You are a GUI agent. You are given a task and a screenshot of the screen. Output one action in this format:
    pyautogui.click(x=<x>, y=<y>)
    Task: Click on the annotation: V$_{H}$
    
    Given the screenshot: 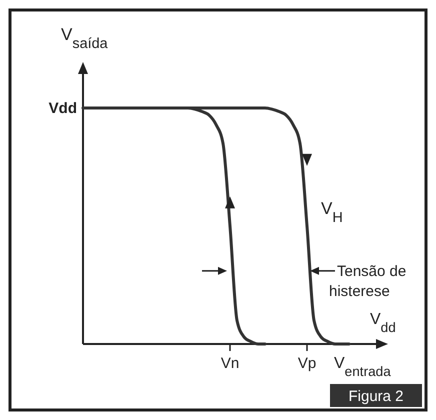 What is the action you would take?
    pyautogui.click(x=332, y=212)
    